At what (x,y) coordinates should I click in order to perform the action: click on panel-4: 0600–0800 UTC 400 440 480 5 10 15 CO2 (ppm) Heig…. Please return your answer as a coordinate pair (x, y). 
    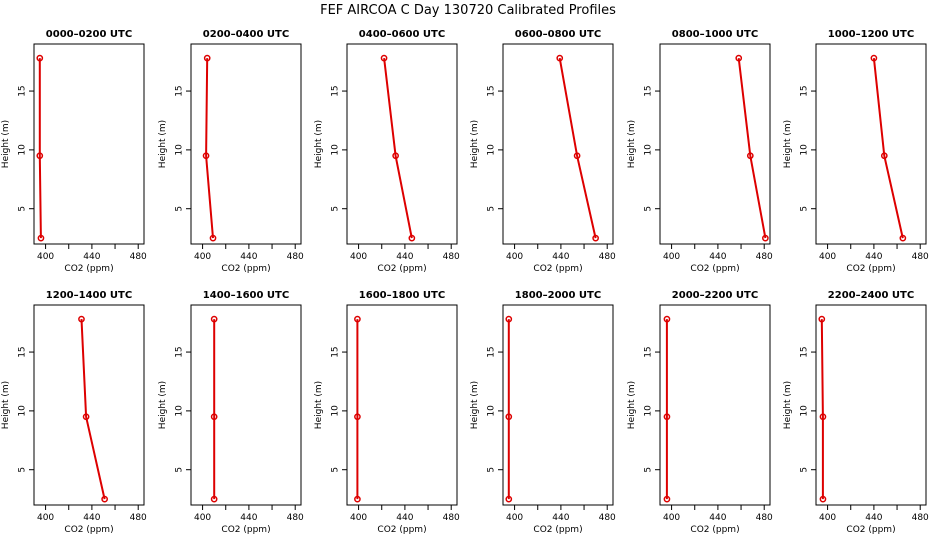
    Looking at the image, I should click on (543, 151).